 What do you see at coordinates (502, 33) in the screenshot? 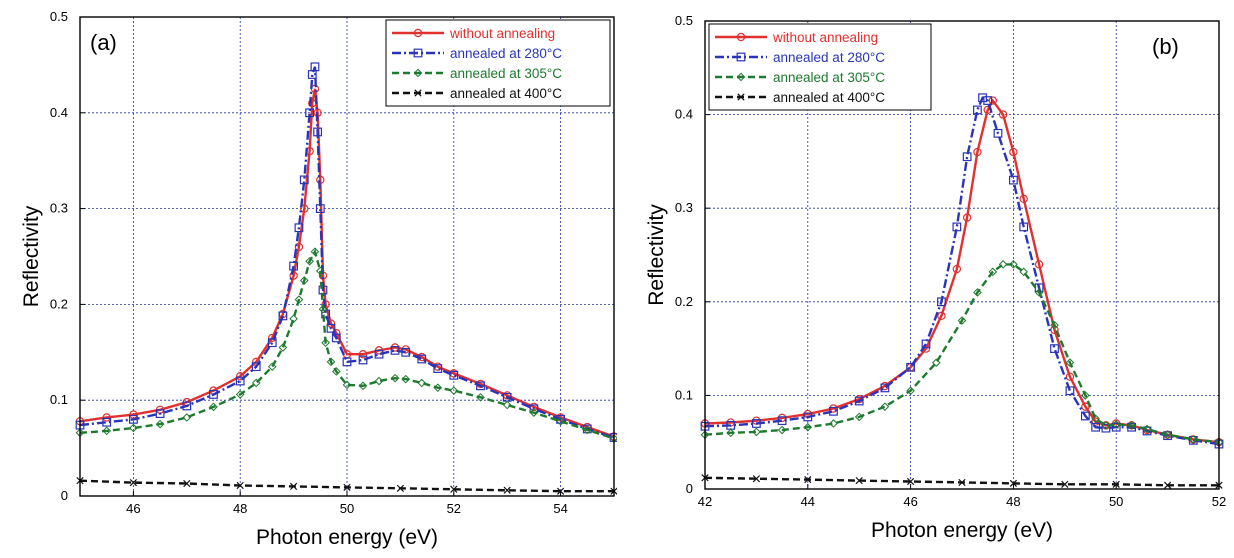
I see `legend-label: without annealing` at bounding box center [502, 33].